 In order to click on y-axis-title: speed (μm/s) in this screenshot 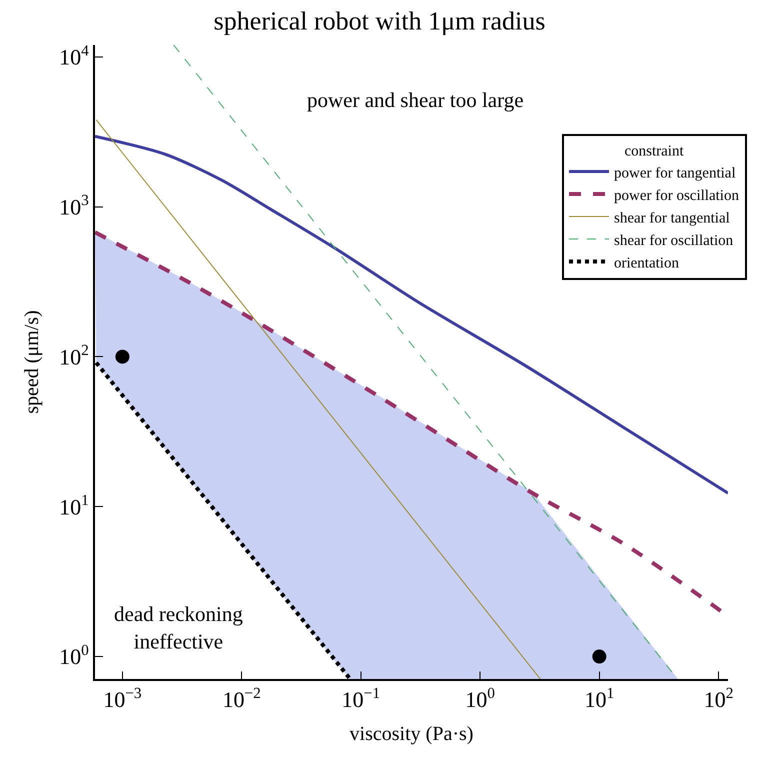, I will do `click(32, 362)`.